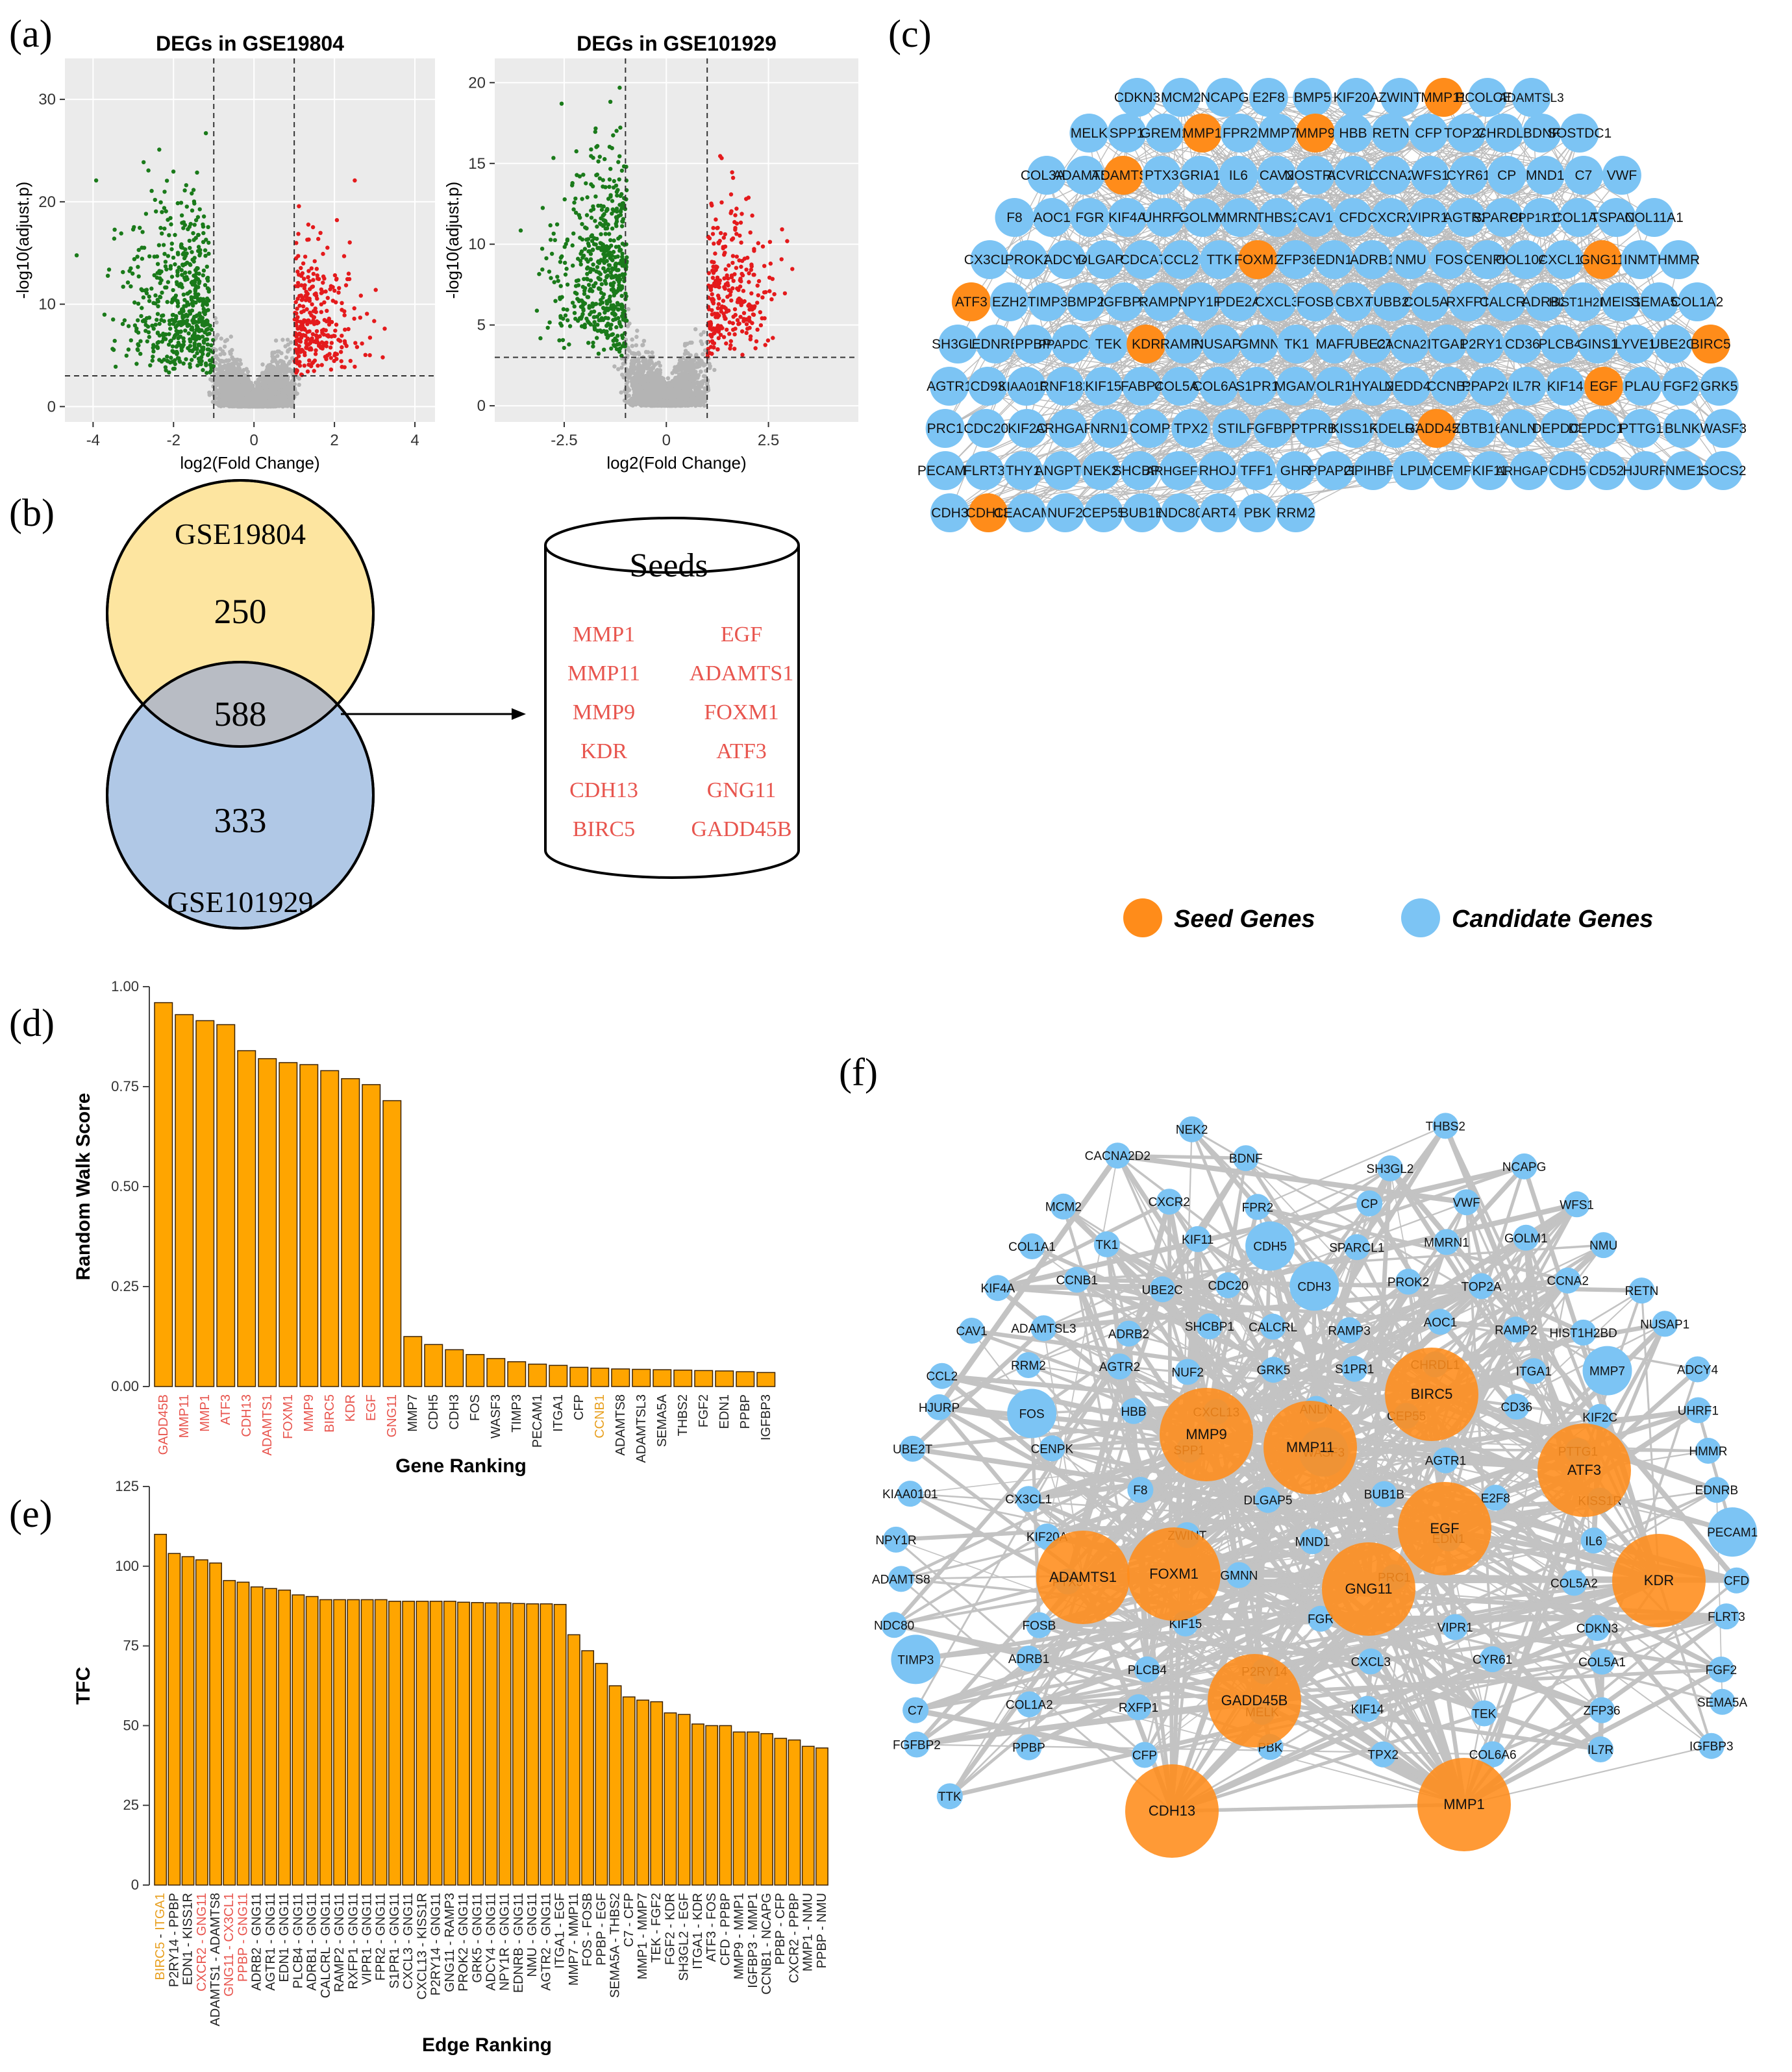 Image resolution: width=1792 pixels, height=2072 pixels. I want to click on node-label: P2RY14, so click(1485, 345).